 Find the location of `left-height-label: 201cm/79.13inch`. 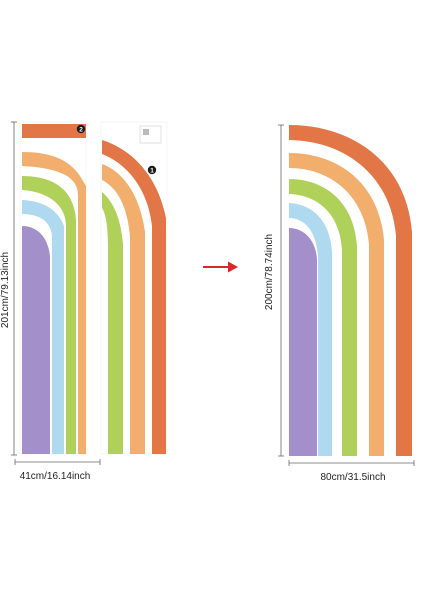

left-height-label: 201cm/79.13inch is located at coordinates (5, 290).